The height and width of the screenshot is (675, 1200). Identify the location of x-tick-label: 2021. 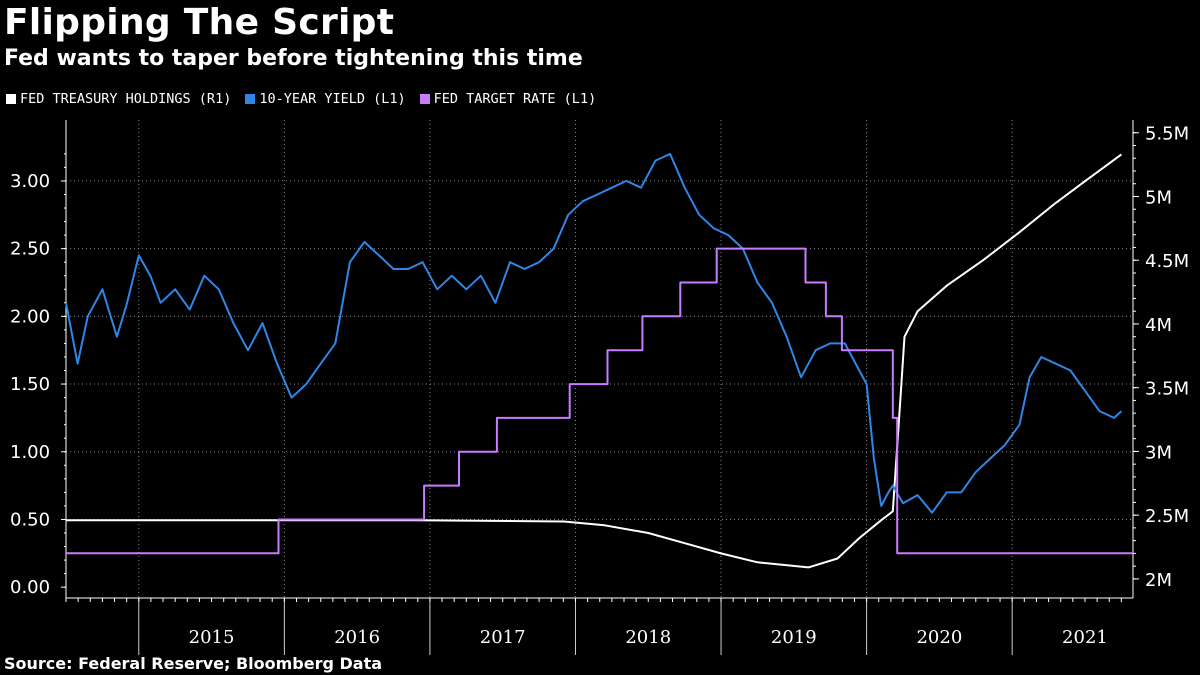
(1085, 637).